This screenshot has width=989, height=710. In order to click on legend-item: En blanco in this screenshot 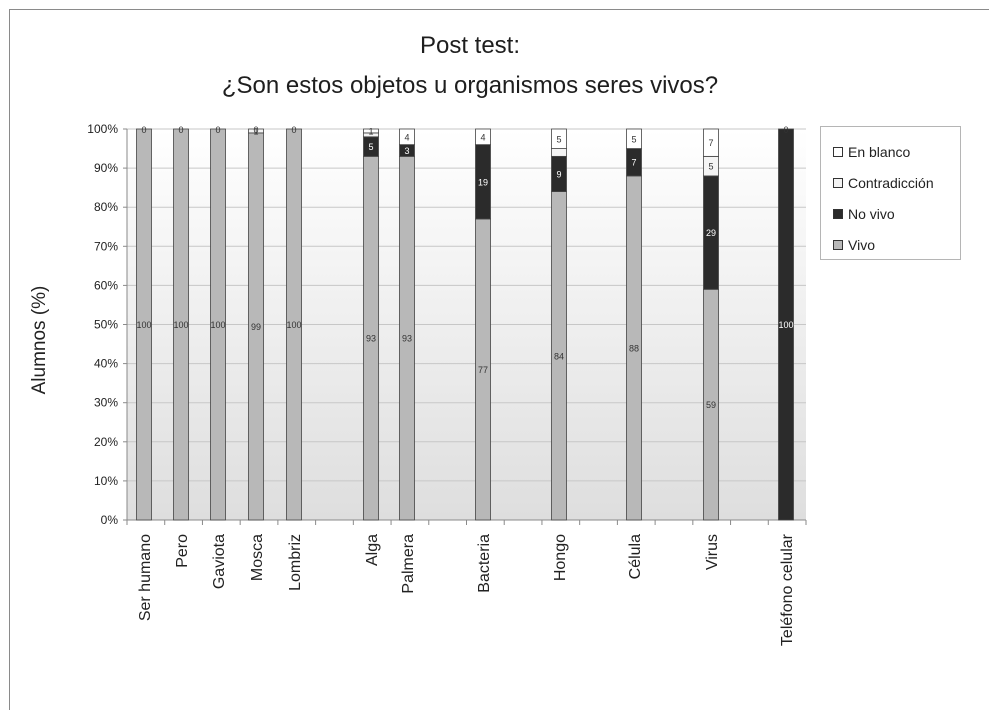, I will do `click(890, 151)`.